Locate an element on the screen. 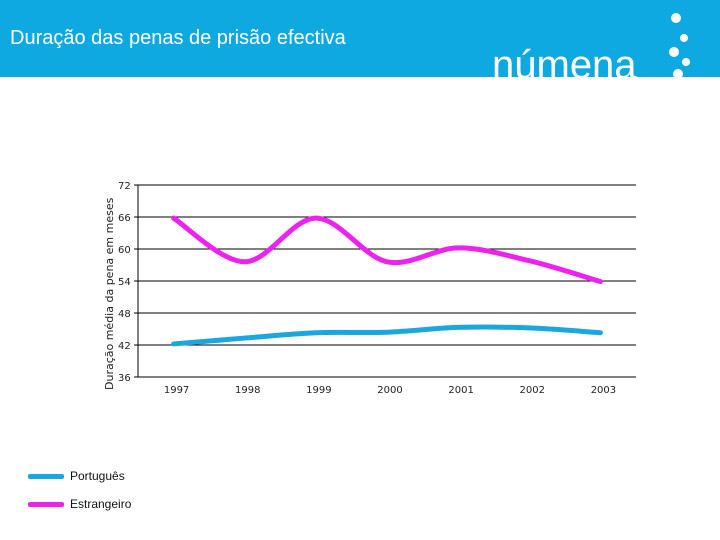 This screenshot has width=720, height=540. x-tick-label: 1999 is located at coordinates (318, 390).